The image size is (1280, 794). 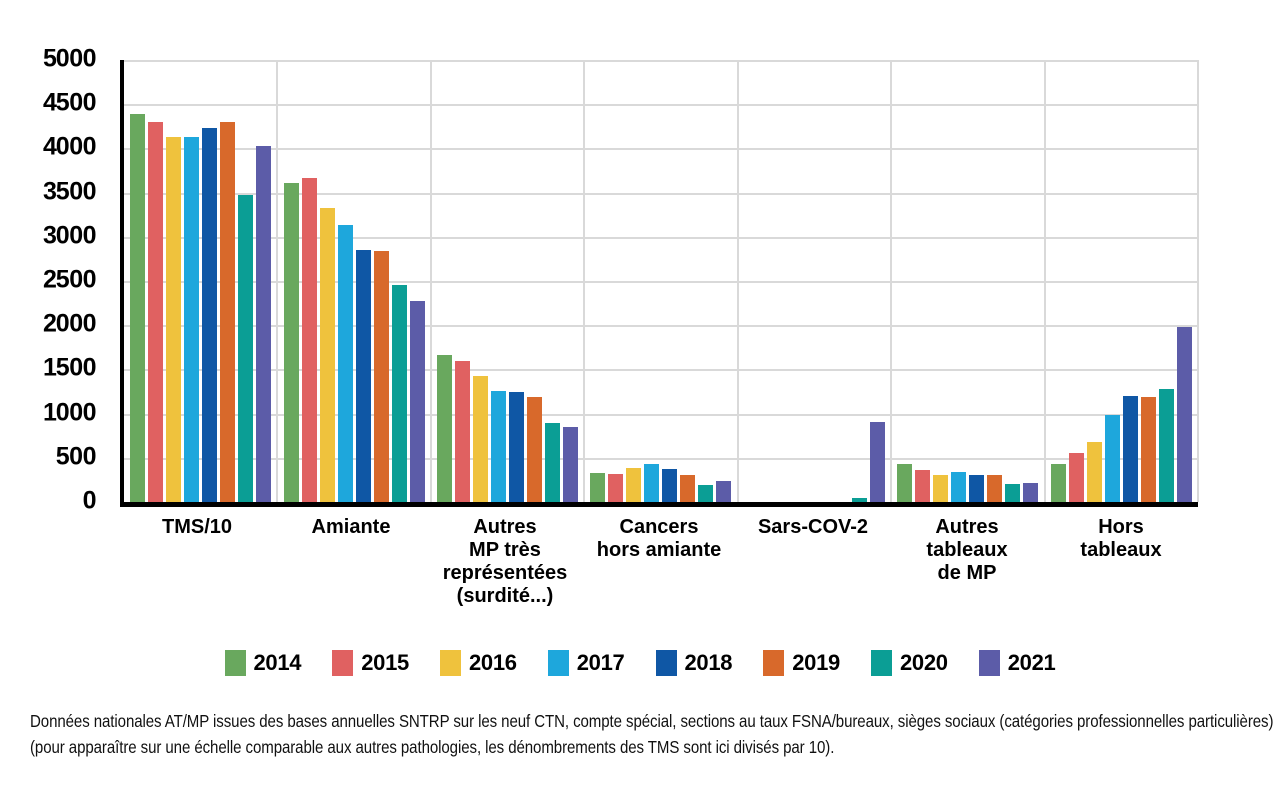 I want to click on x-label-line: Sars-COV-2, so click(x=813, y=527).